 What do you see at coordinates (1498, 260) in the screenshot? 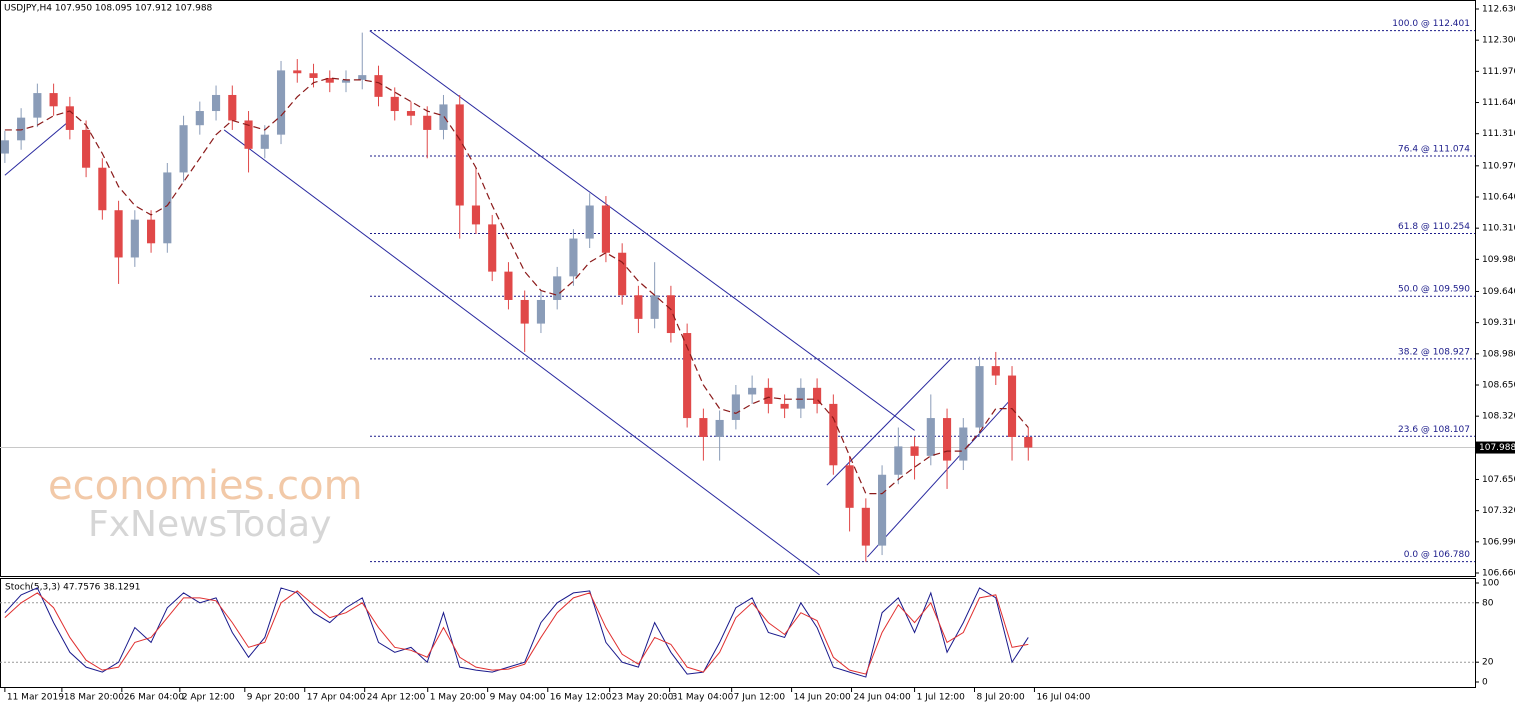
I see `y-tick-label: 109.980` at bounding box center [1498, 260].